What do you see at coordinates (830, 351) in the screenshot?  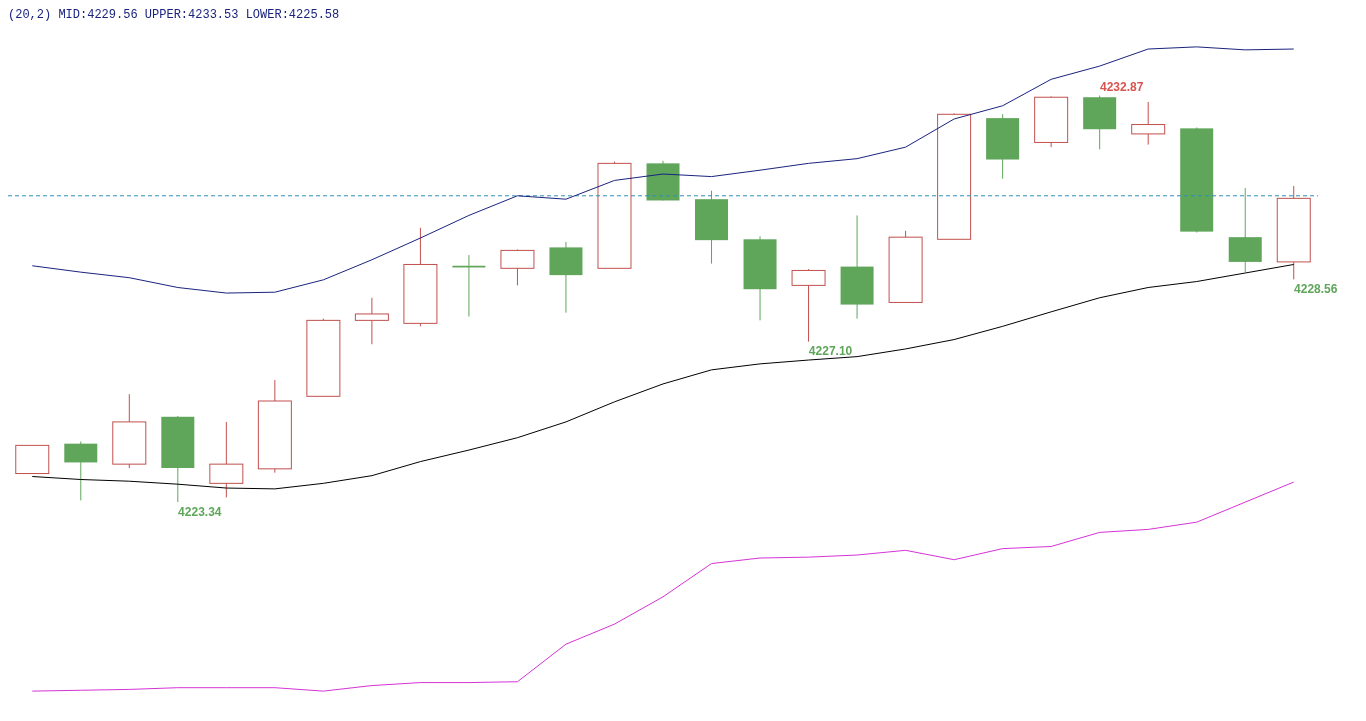 I see `text: 4227.10` at bounding box center [830, 351].